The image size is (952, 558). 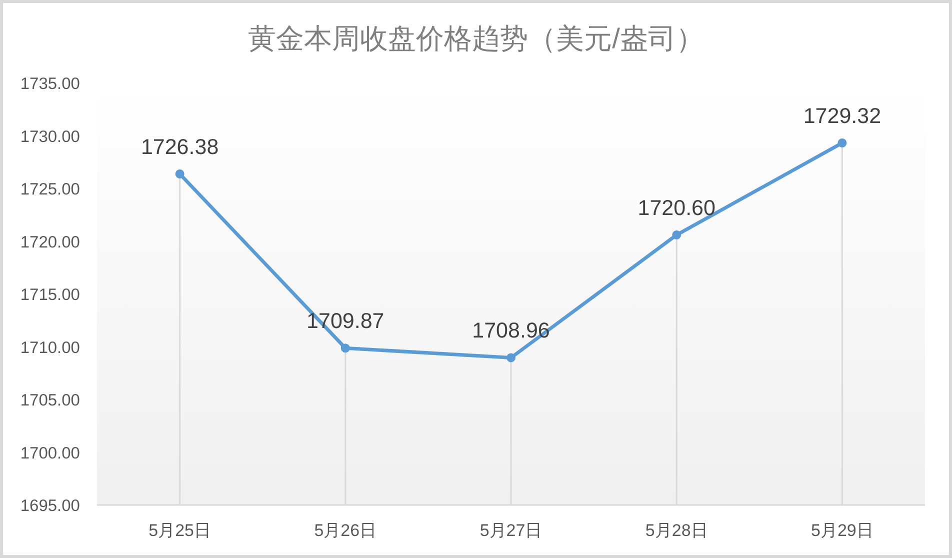 I want to click on y-tick-label: 1715.00, so click(x=50, y=295).